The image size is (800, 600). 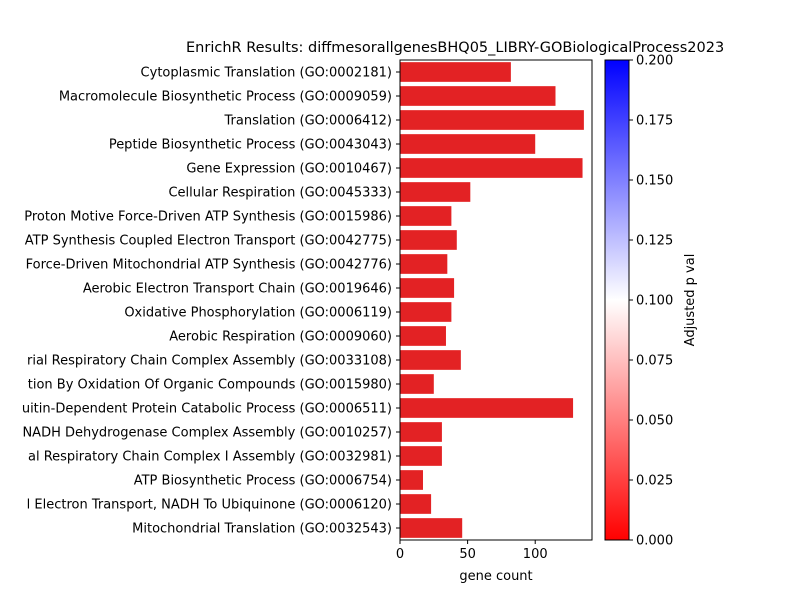 I want to click on x-axis-label: gene count, so click(x=495, y=576).